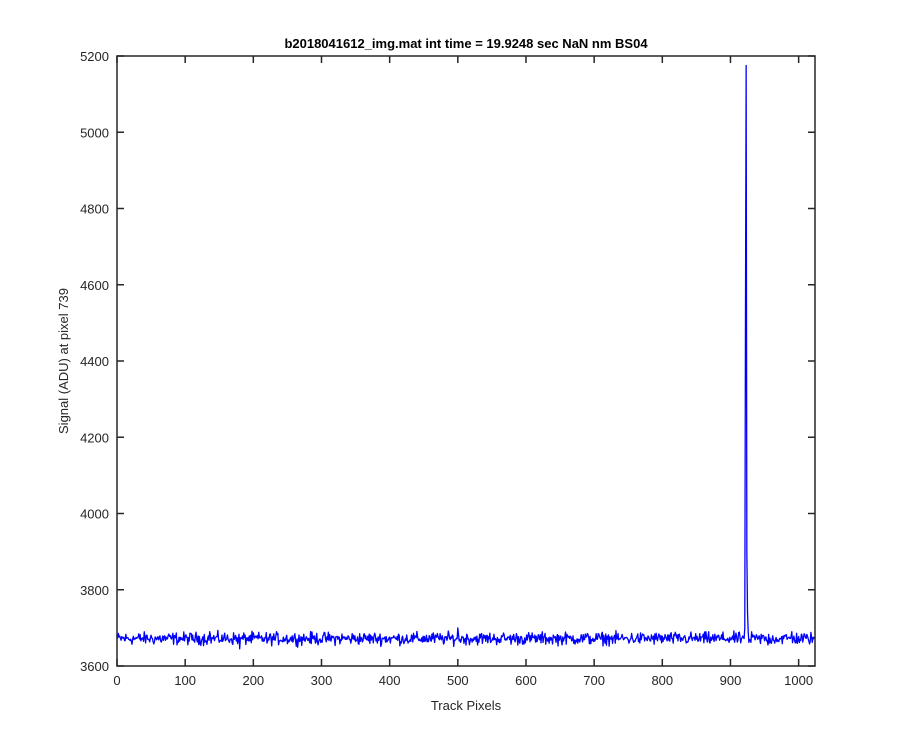  Describe the element at coordinates (94, 209) in the screenshot. I see `y-tick-label-6: 4800` at that location.